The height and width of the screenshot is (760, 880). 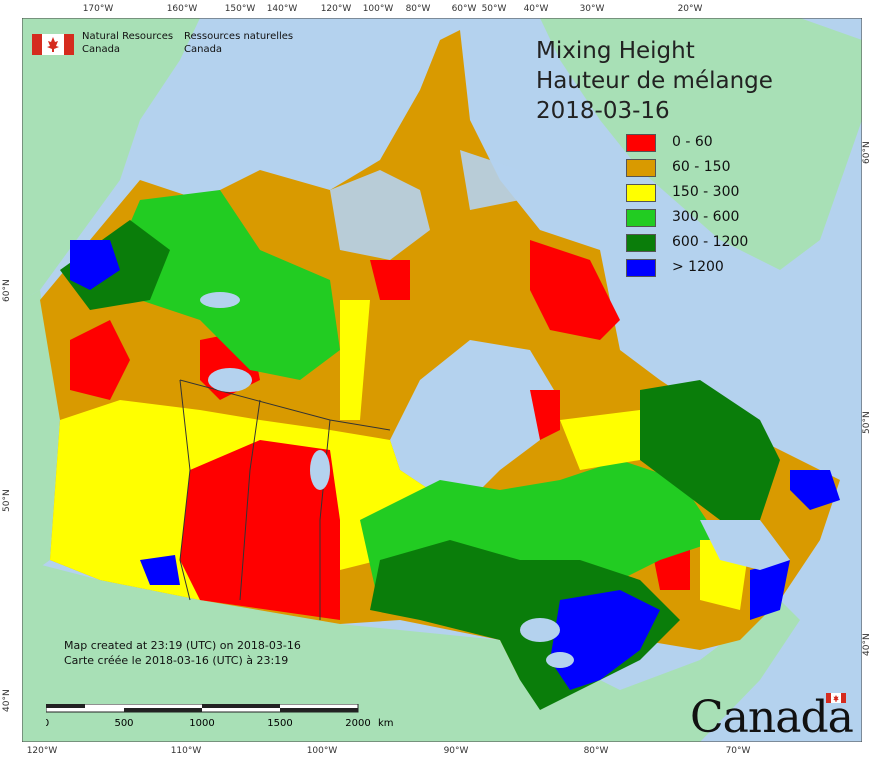 What do you see at coordinates (690, 9) in the screenshot?
I see `top-tick-label: 20°W` at bounding box center [690, 9].